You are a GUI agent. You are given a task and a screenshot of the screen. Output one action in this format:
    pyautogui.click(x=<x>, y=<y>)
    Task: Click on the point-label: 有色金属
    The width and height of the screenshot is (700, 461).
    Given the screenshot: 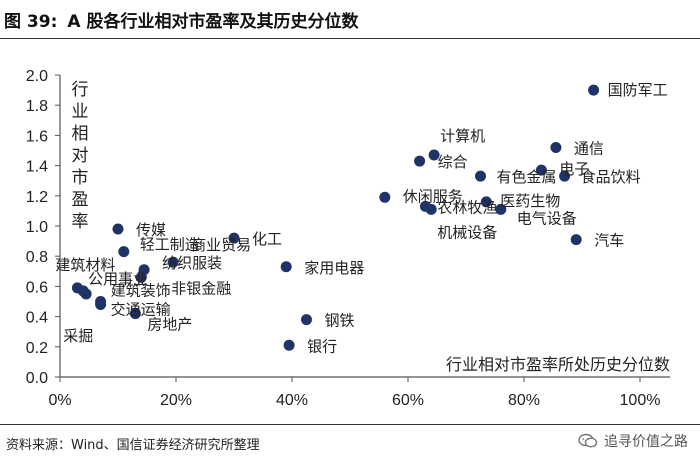 What is the action you would take?
    pyautogui.click(x=527, y=177)
    